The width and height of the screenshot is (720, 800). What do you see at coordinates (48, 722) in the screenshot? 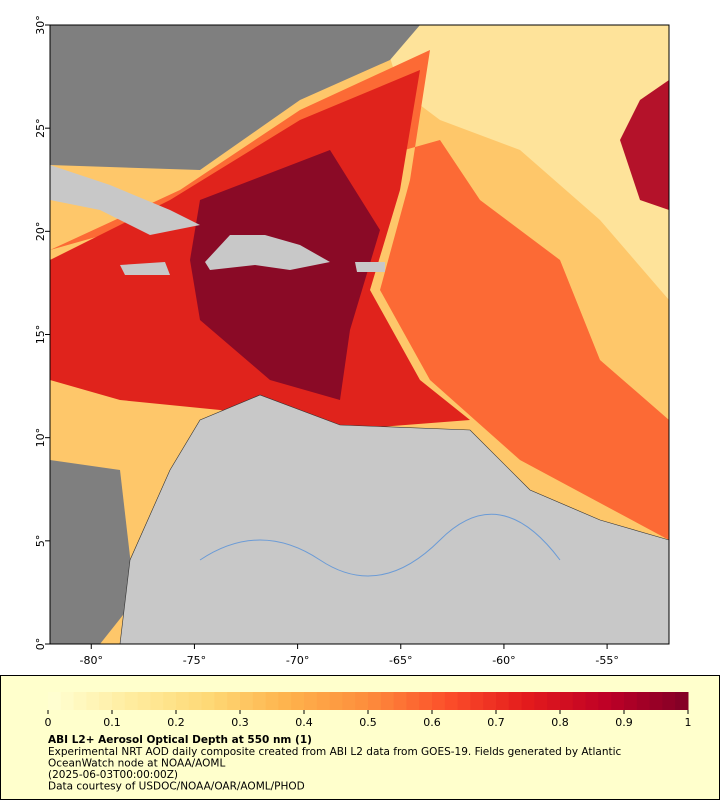
I see `colorbar-tick-label: 0` at bounding box center [48, 722].